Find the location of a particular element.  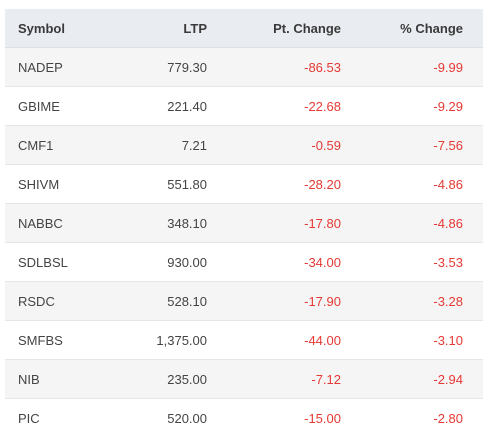

symbol-cell: GBIME is located at coordinates (65, 106).